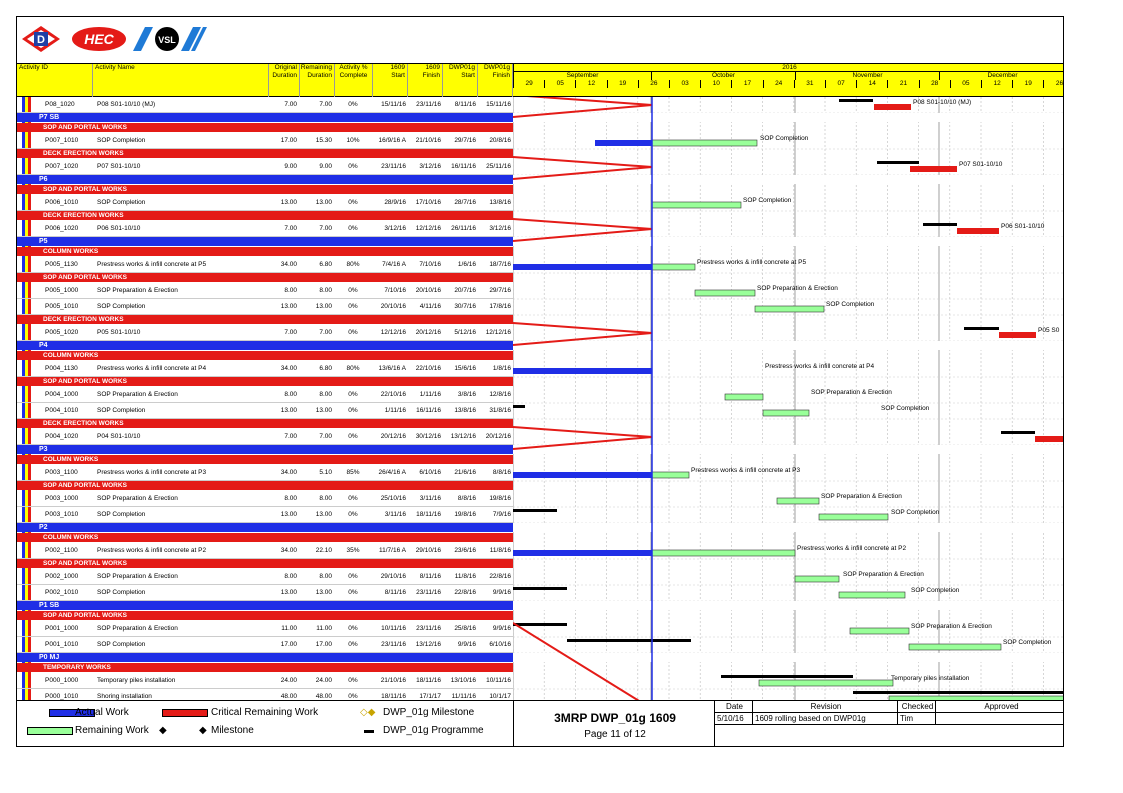 The image size is (1123, 793). What do you see at coordinates (181, 80) in the screenshot?
I see `header-activity-name: Activity Name` at bounding box center [181, 80].